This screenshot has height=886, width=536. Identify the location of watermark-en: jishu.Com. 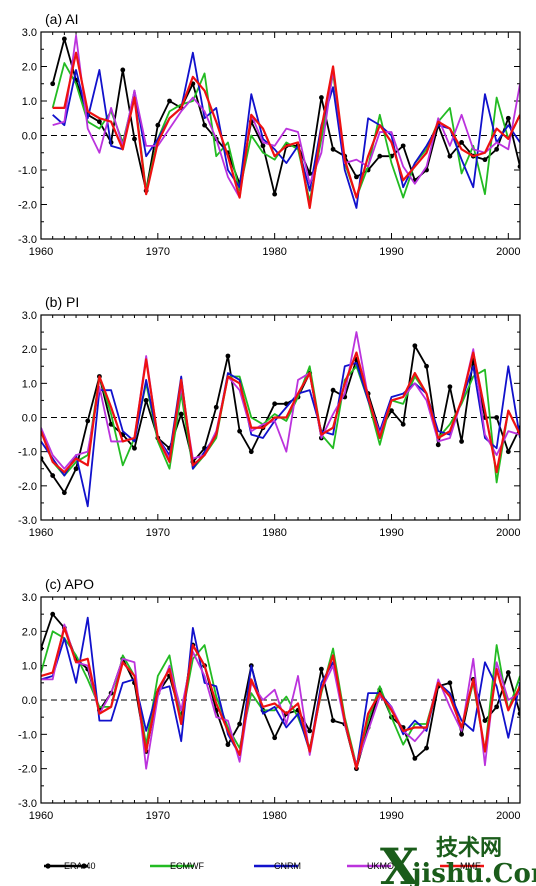
(473, 872).